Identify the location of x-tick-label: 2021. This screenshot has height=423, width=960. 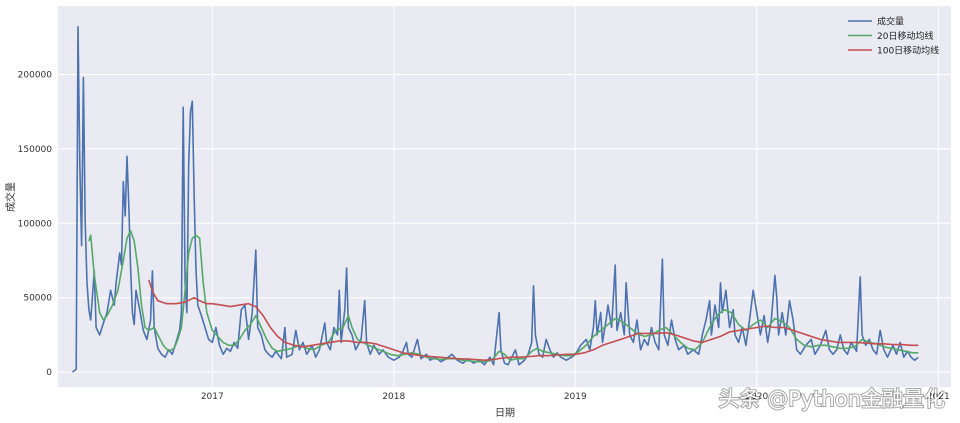
(938, 397).